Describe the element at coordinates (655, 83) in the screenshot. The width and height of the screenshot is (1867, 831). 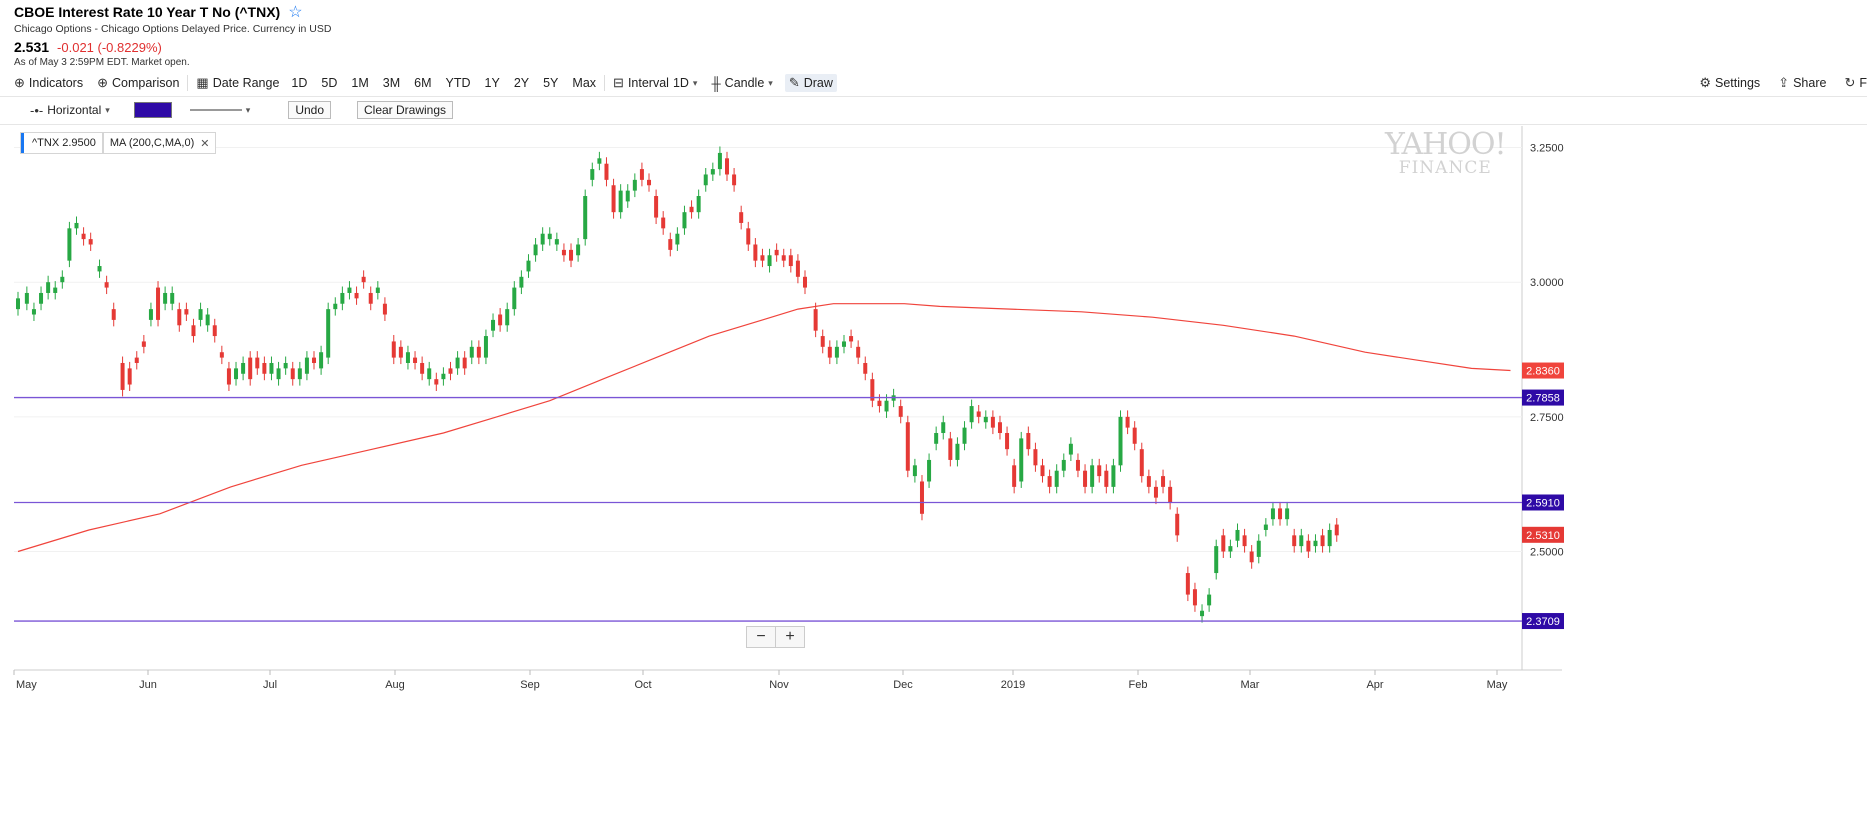
I see `interval-dropdown: ⊟ Interval 1D ▾` at that location.